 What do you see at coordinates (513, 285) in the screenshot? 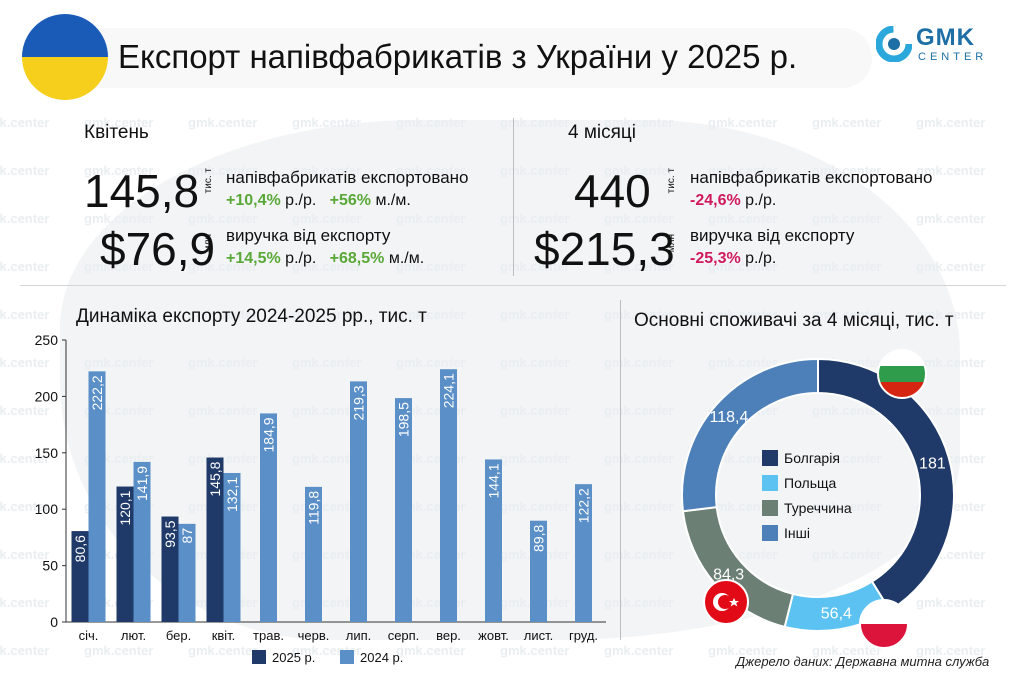
I see `section-divider` at bounding box center [513, 285].